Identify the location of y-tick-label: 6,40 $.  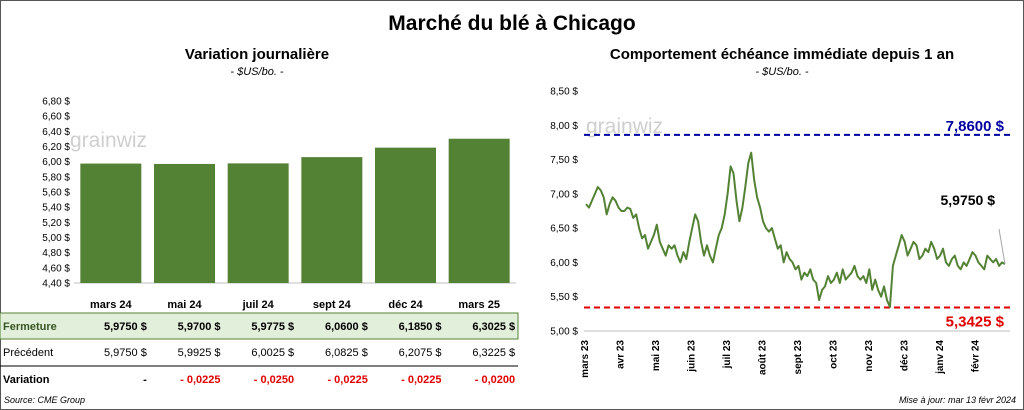
(56, 132).